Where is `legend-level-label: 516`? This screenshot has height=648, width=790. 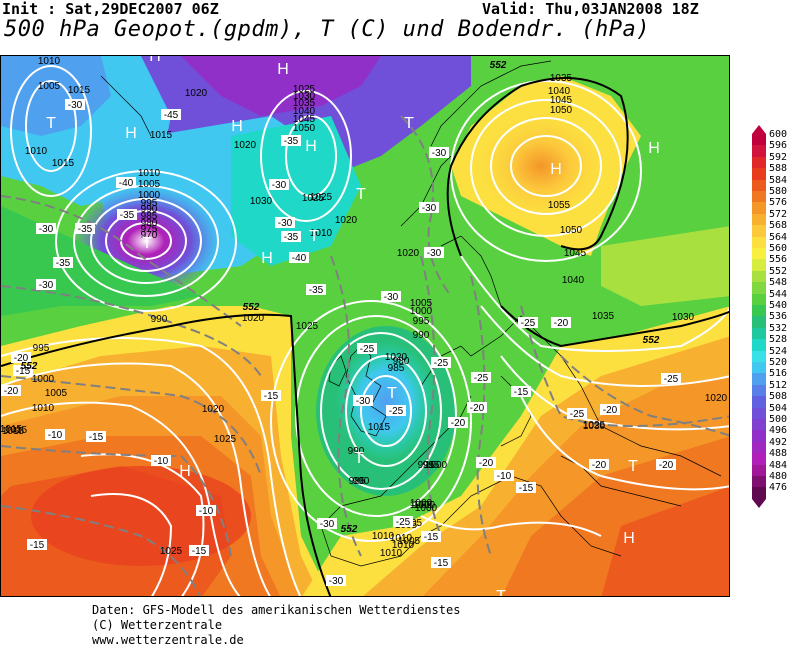 legend-level-label: 516 is located at coordinates (778, 374).